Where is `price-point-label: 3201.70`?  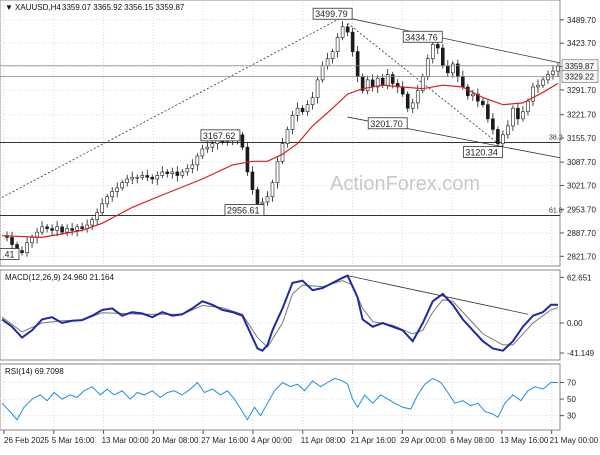 price-point-label: 3201.70 is located at coordinates (387, 123).